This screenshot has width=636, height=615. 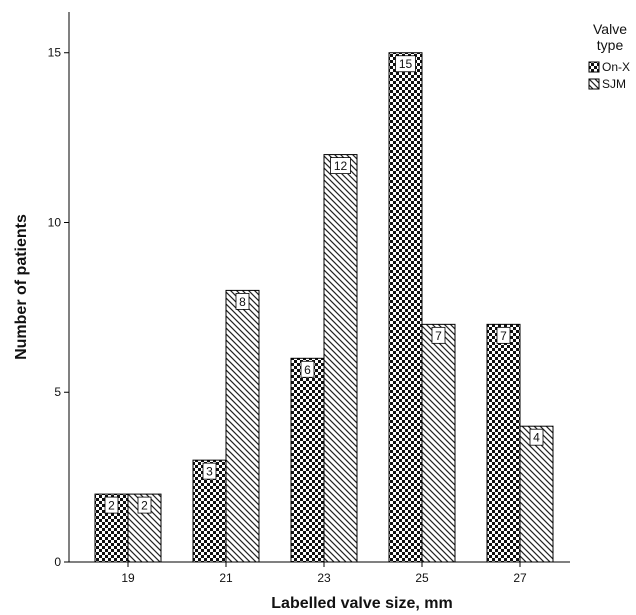 I want to click on y-axis-title: Number of patients, so click(x=21, y=287).